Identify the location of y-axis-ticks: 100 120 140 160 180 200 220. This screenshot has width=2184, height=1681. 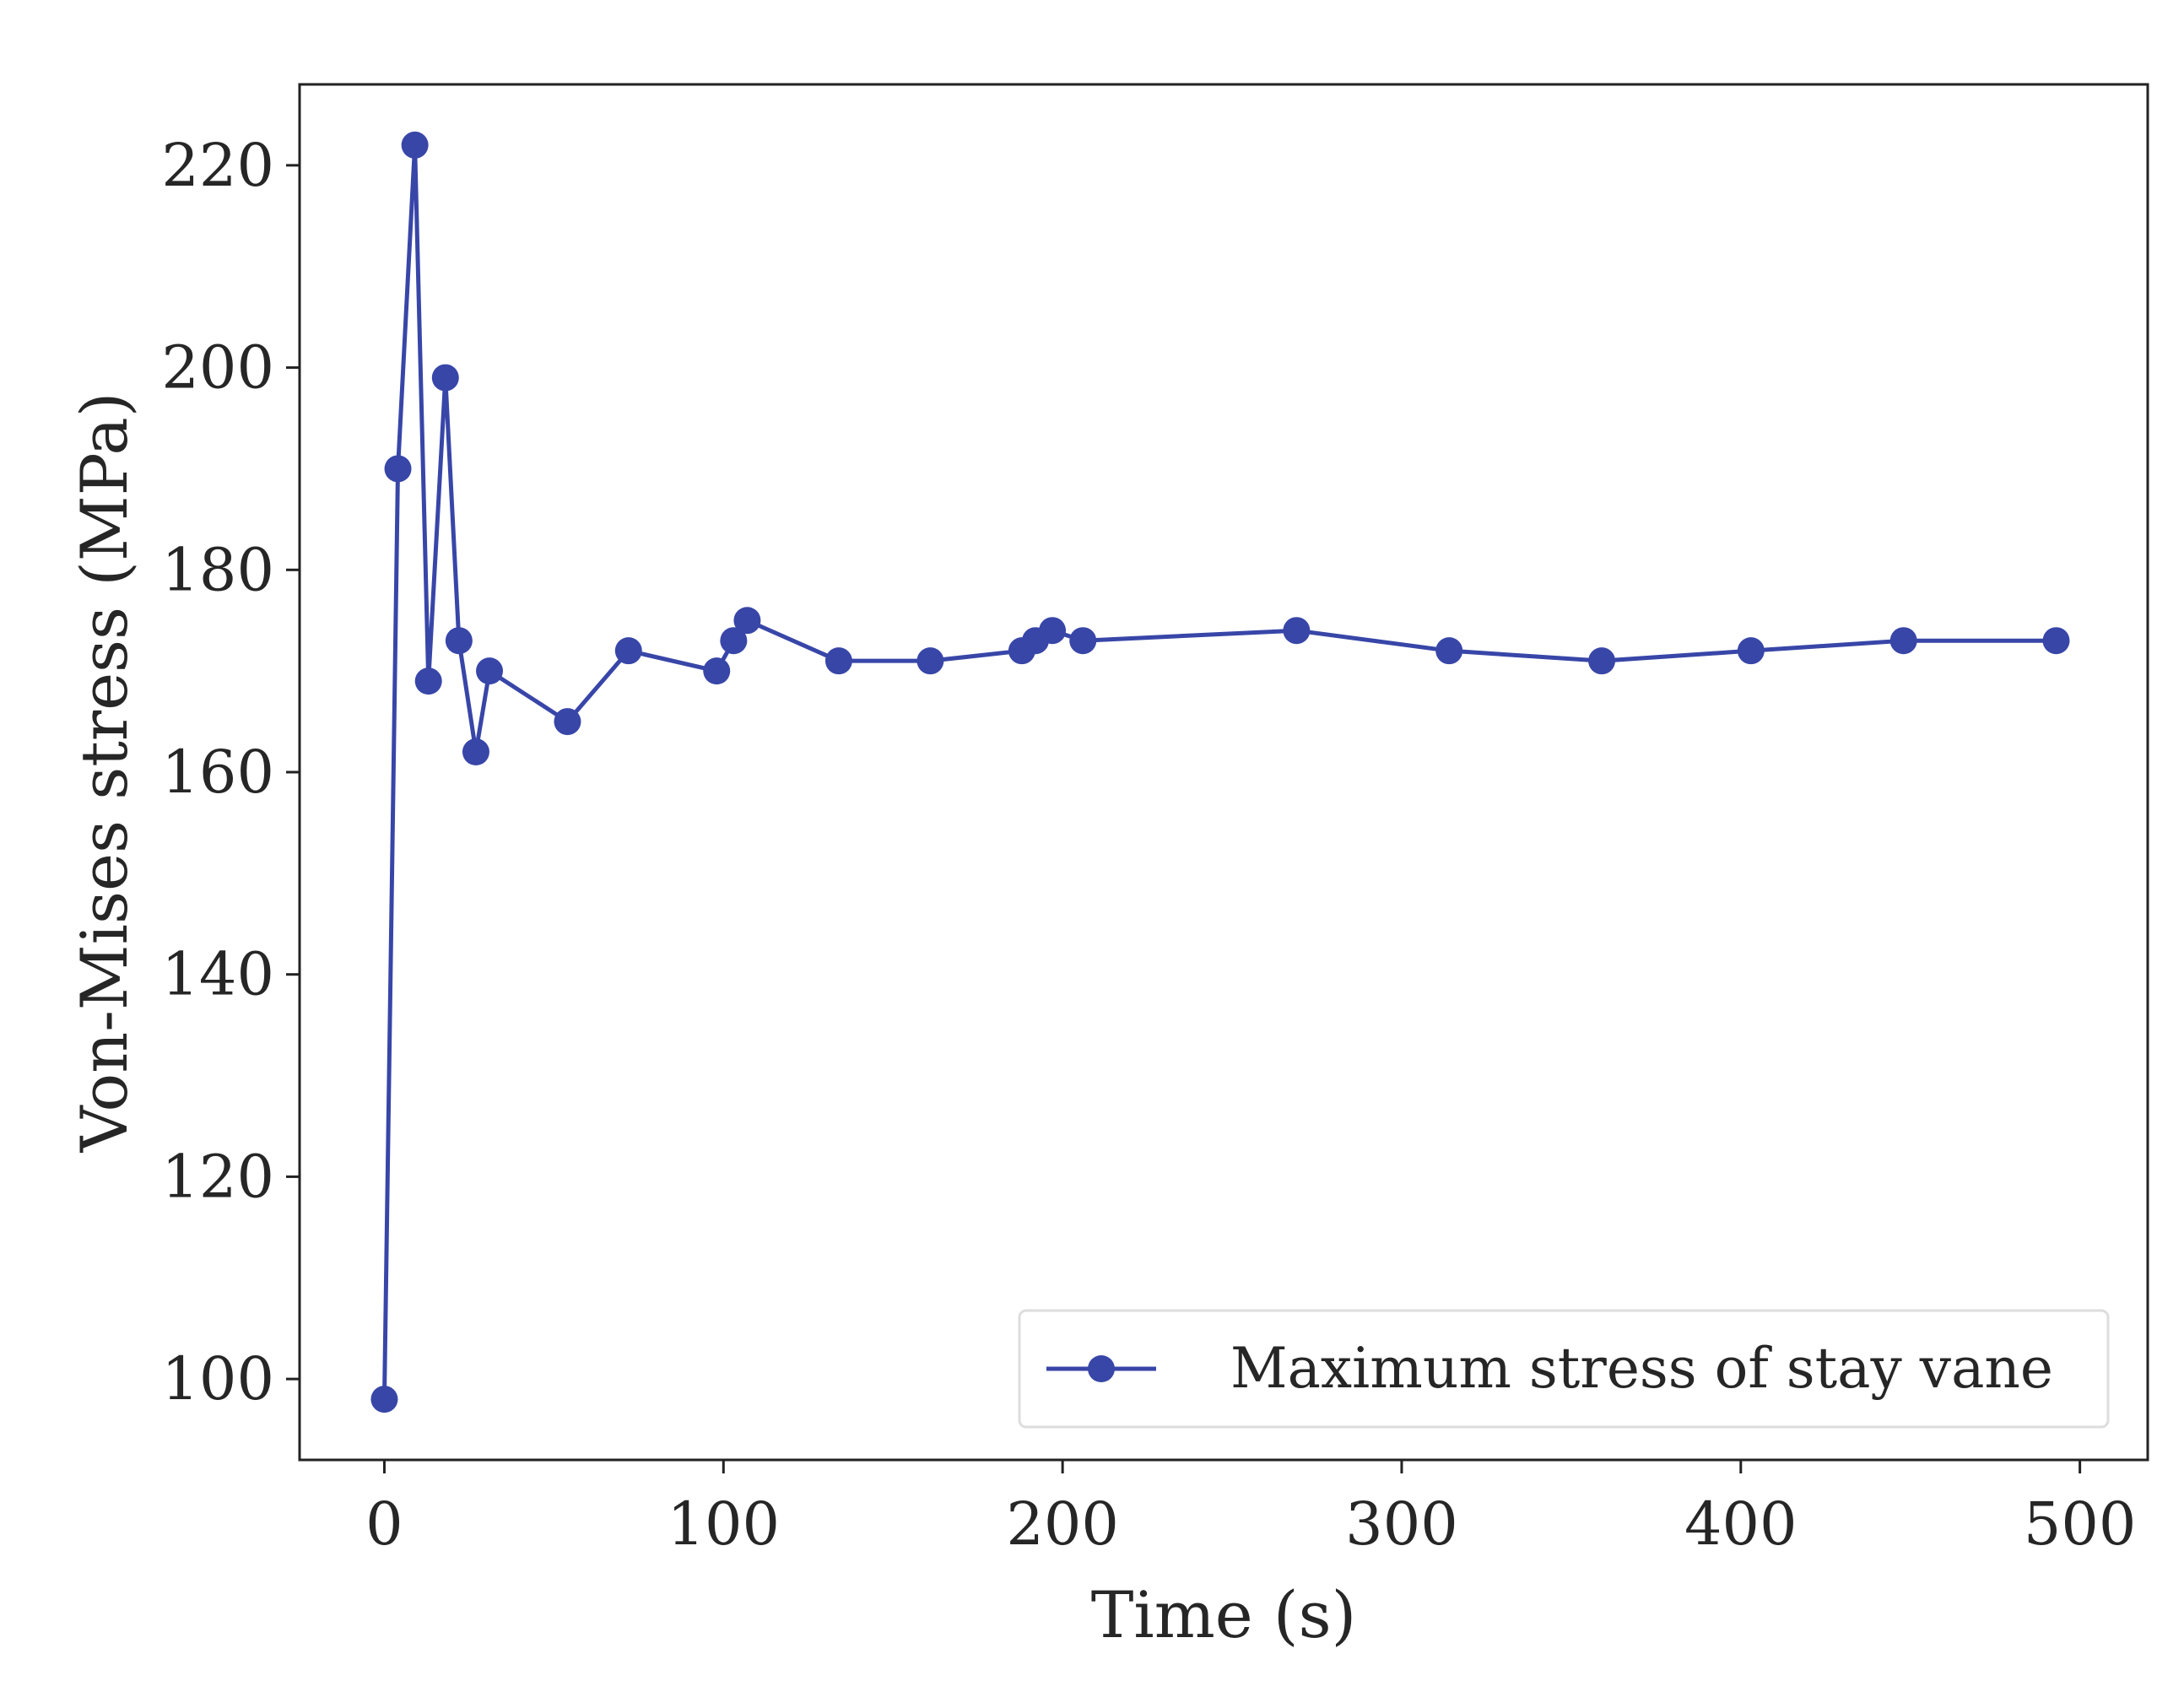
(230, 772).